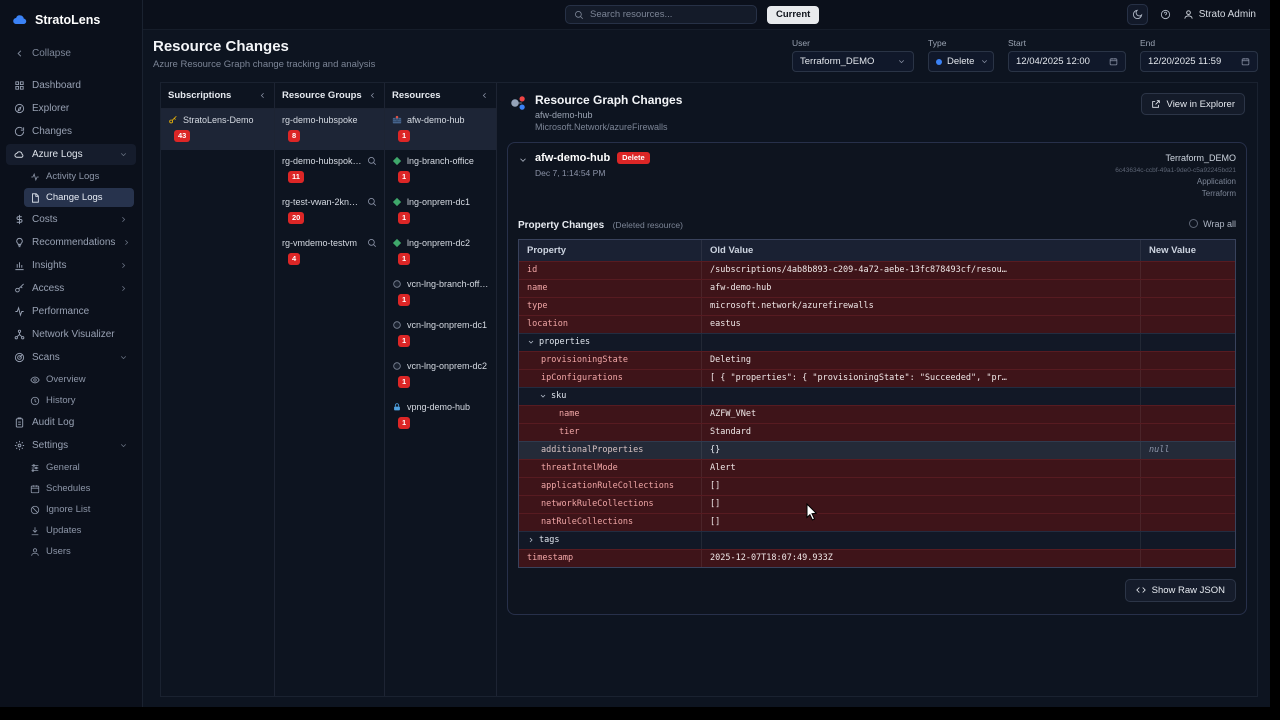 The image size is (1280, 720). What do you see at coordinates (79, 467) in the screenshot?
I see `sidebar-item-settings-general: General` at bounding box center [79, 467].